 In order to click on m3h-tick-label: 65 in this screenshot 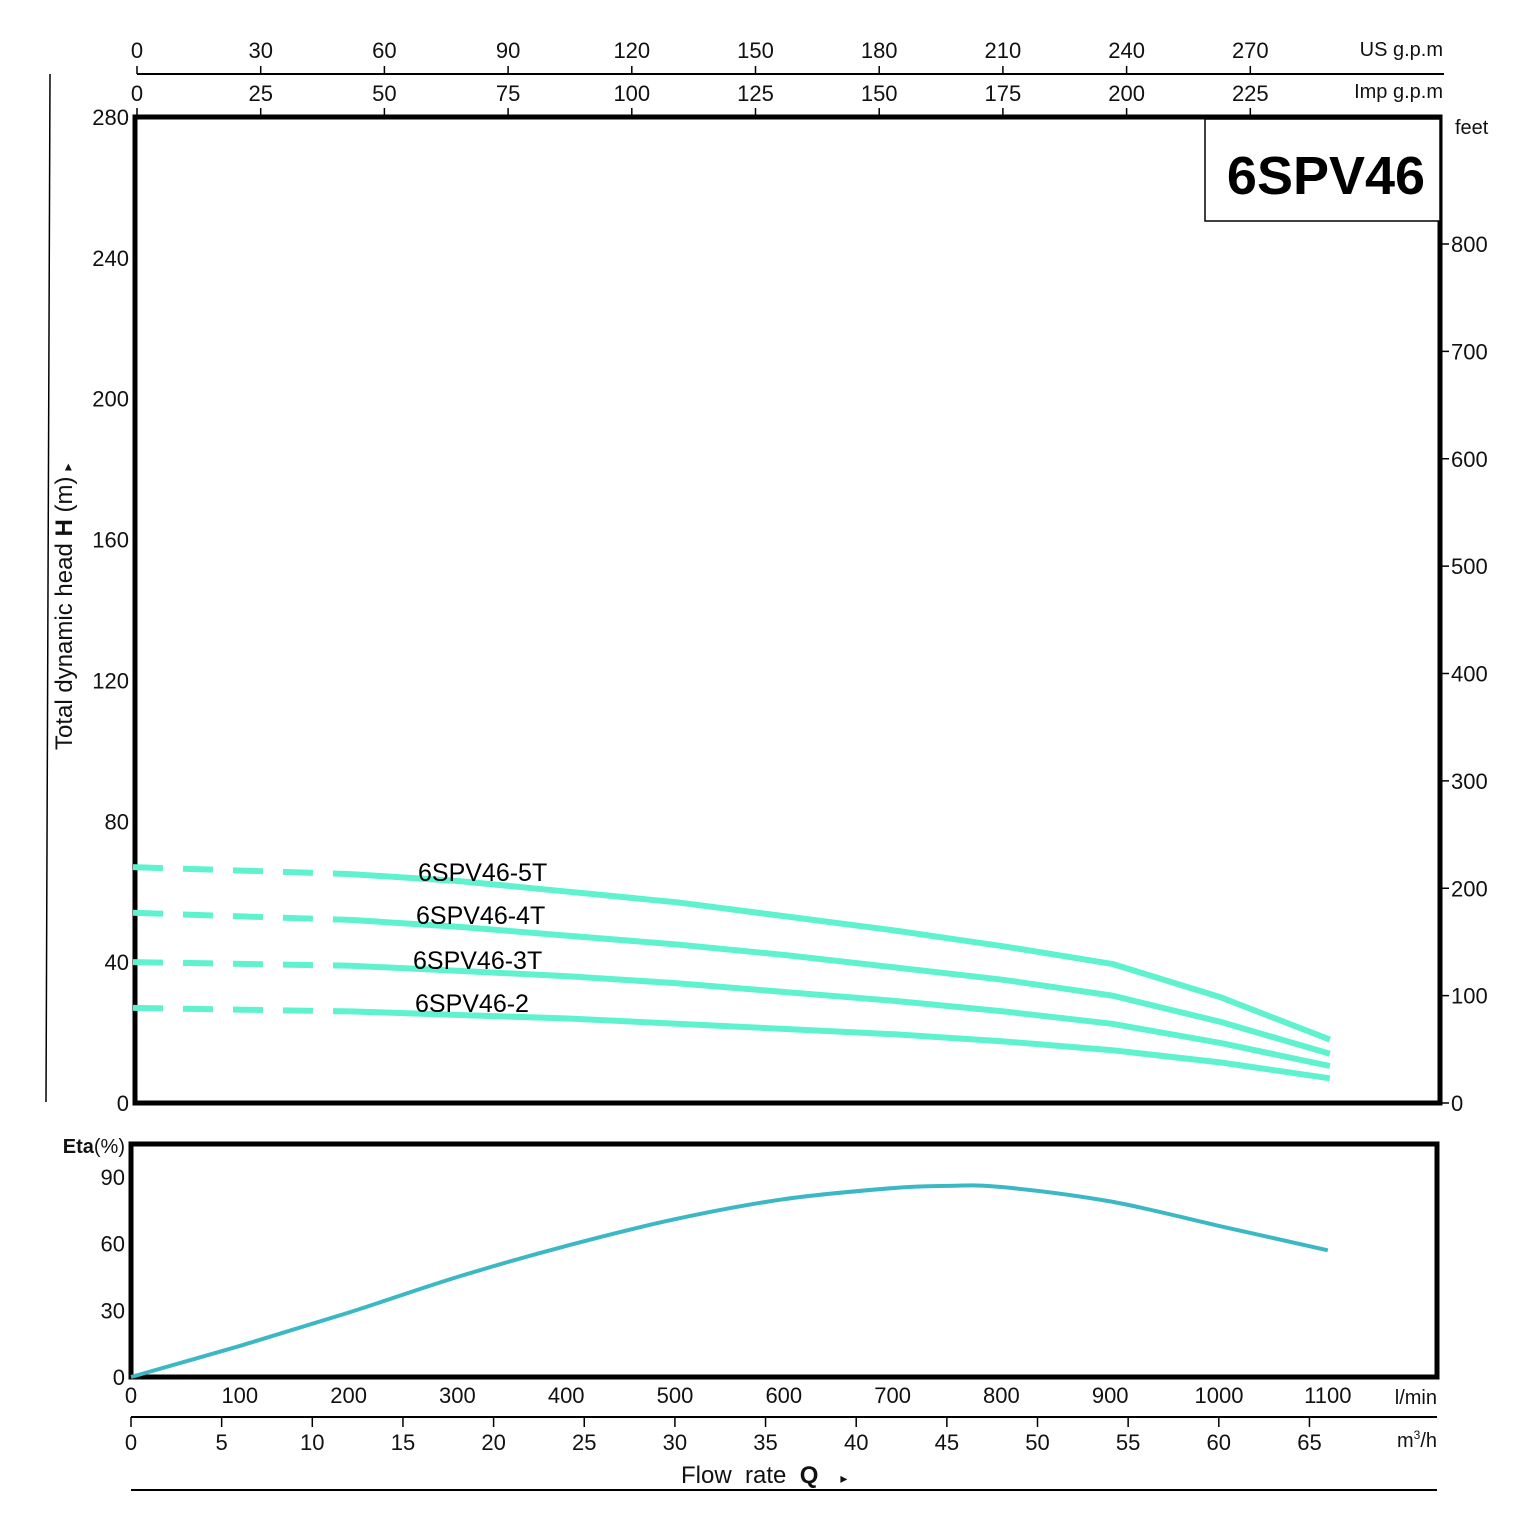, I will do `click(1309, 1442)`.